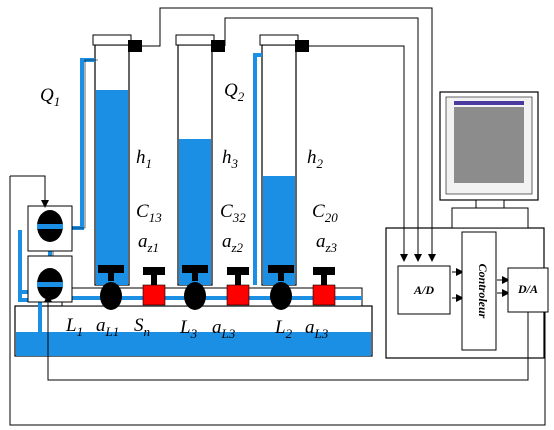 This screenshot has height=430, width=554. I want to click on ad-label: A/D, so click(423, 290).